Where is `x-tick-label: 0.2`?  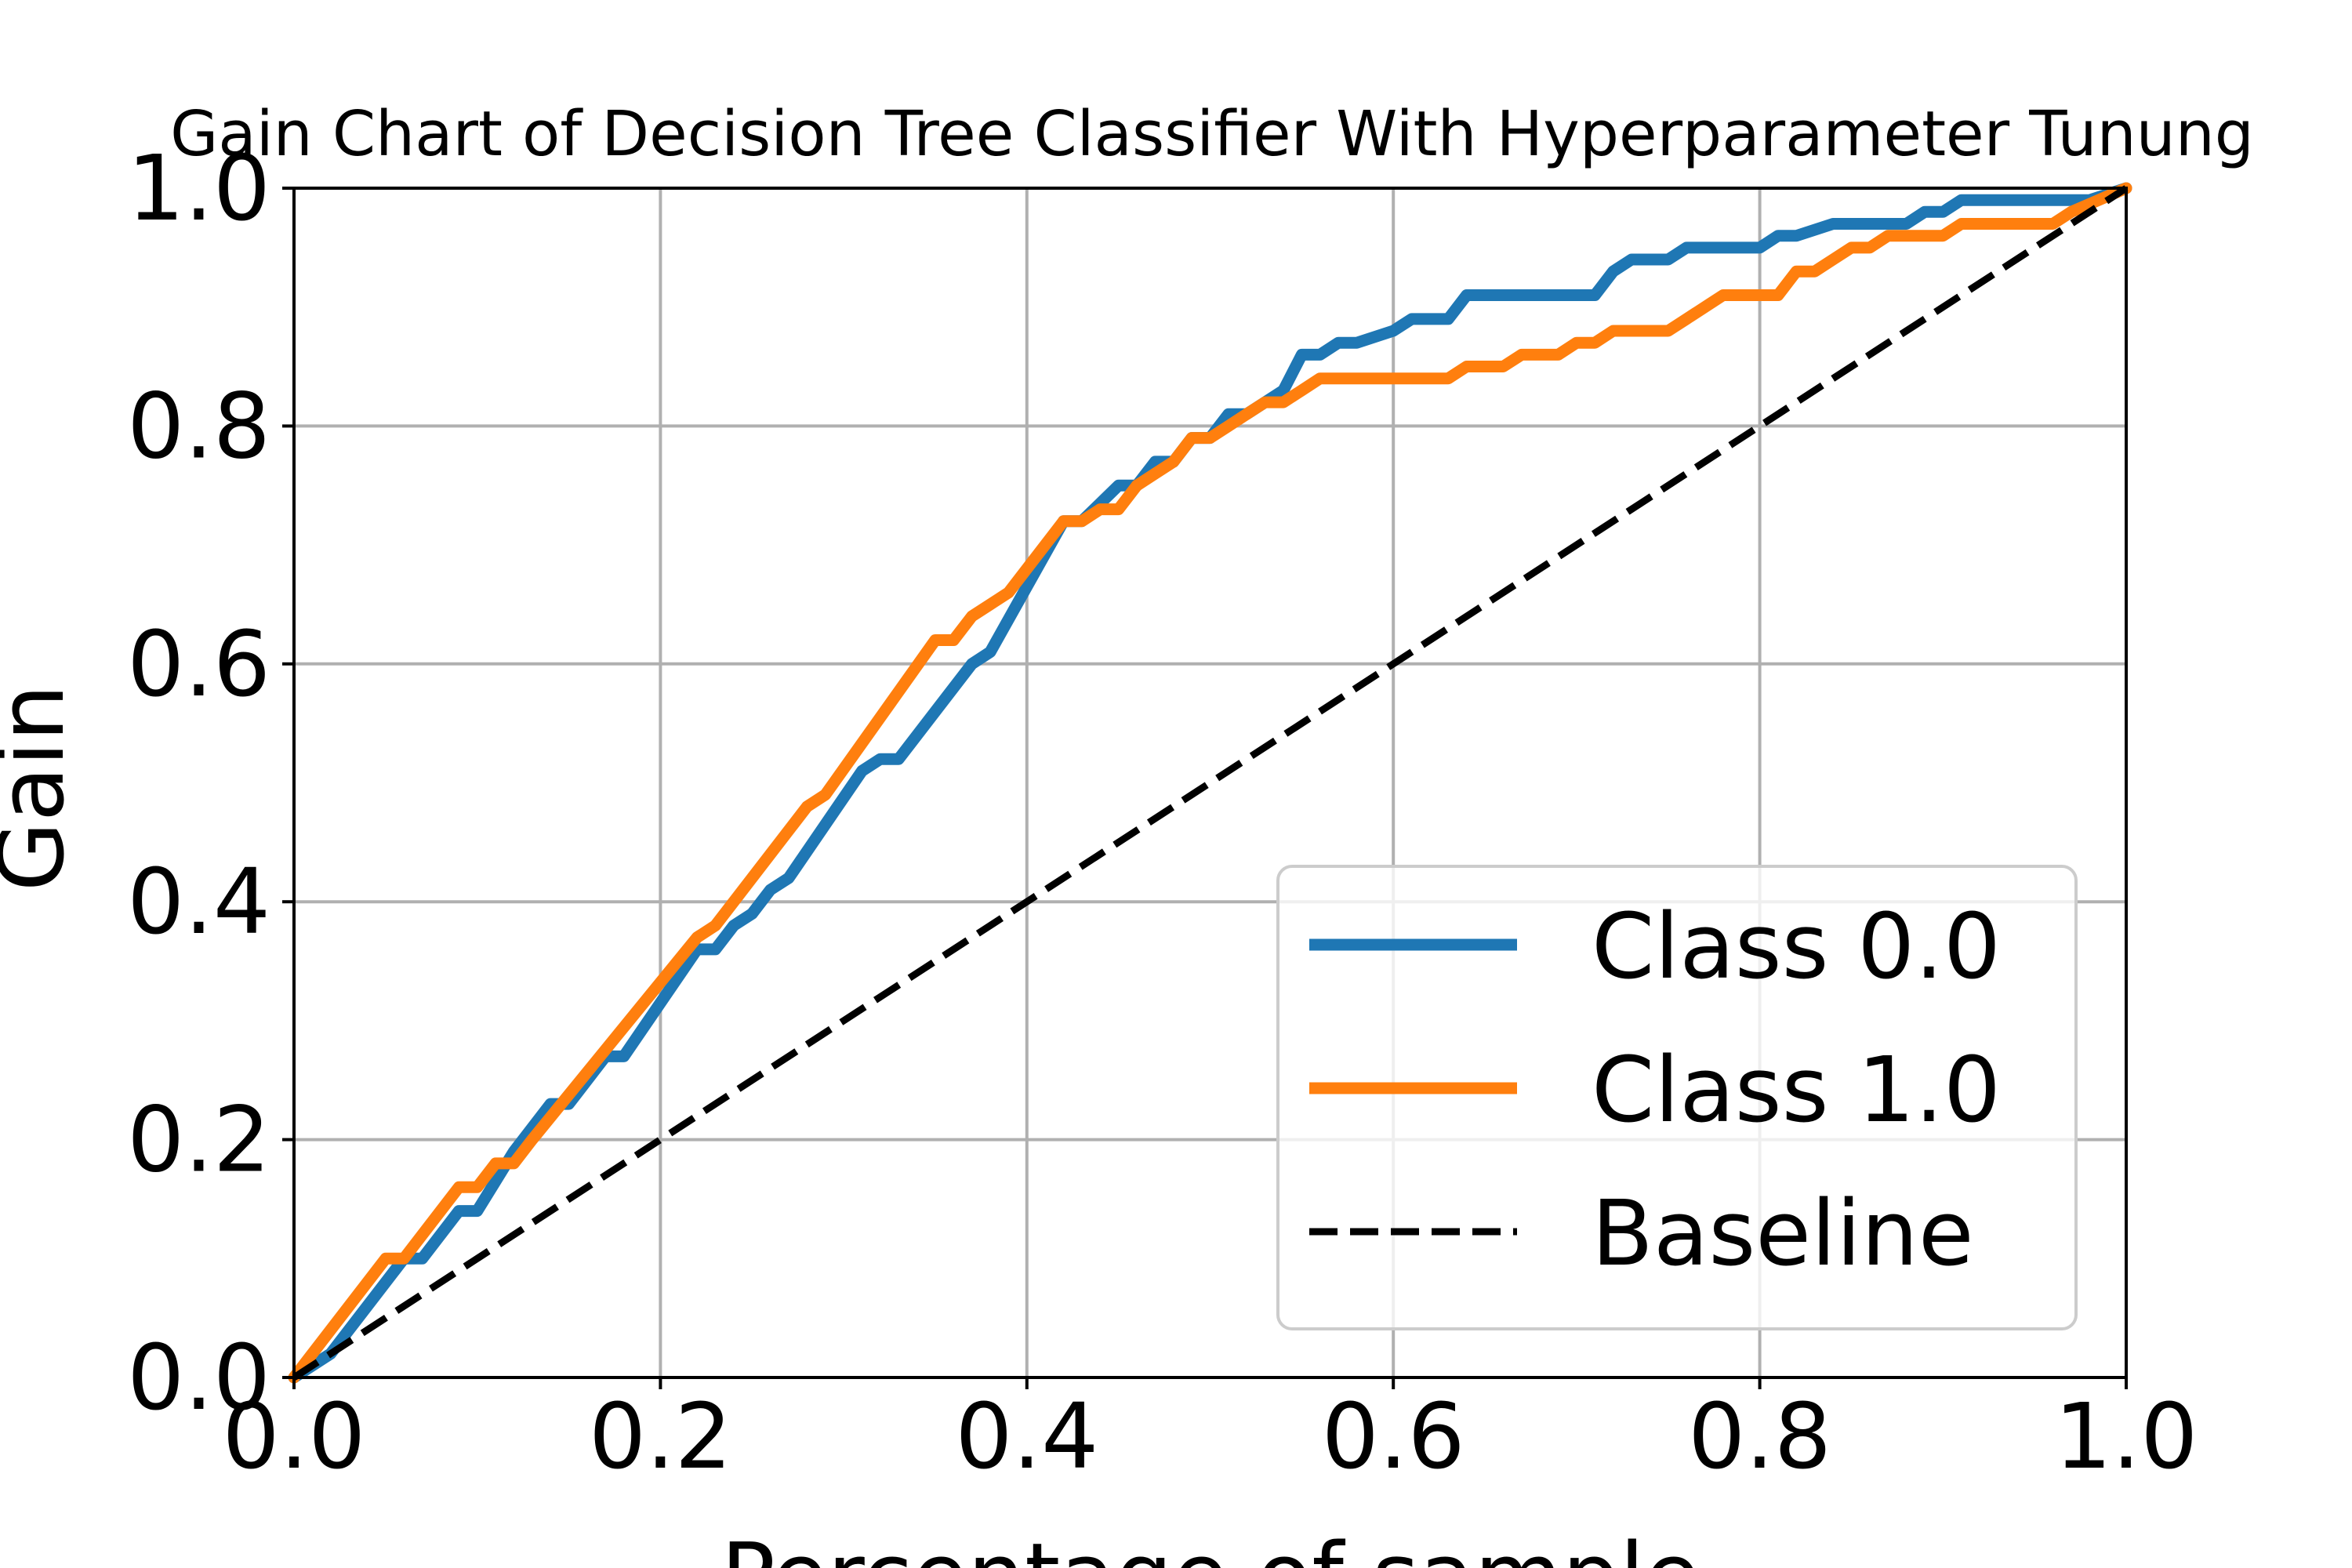 x-tick-label: 0.2 is located at coordinates (660, 1437).